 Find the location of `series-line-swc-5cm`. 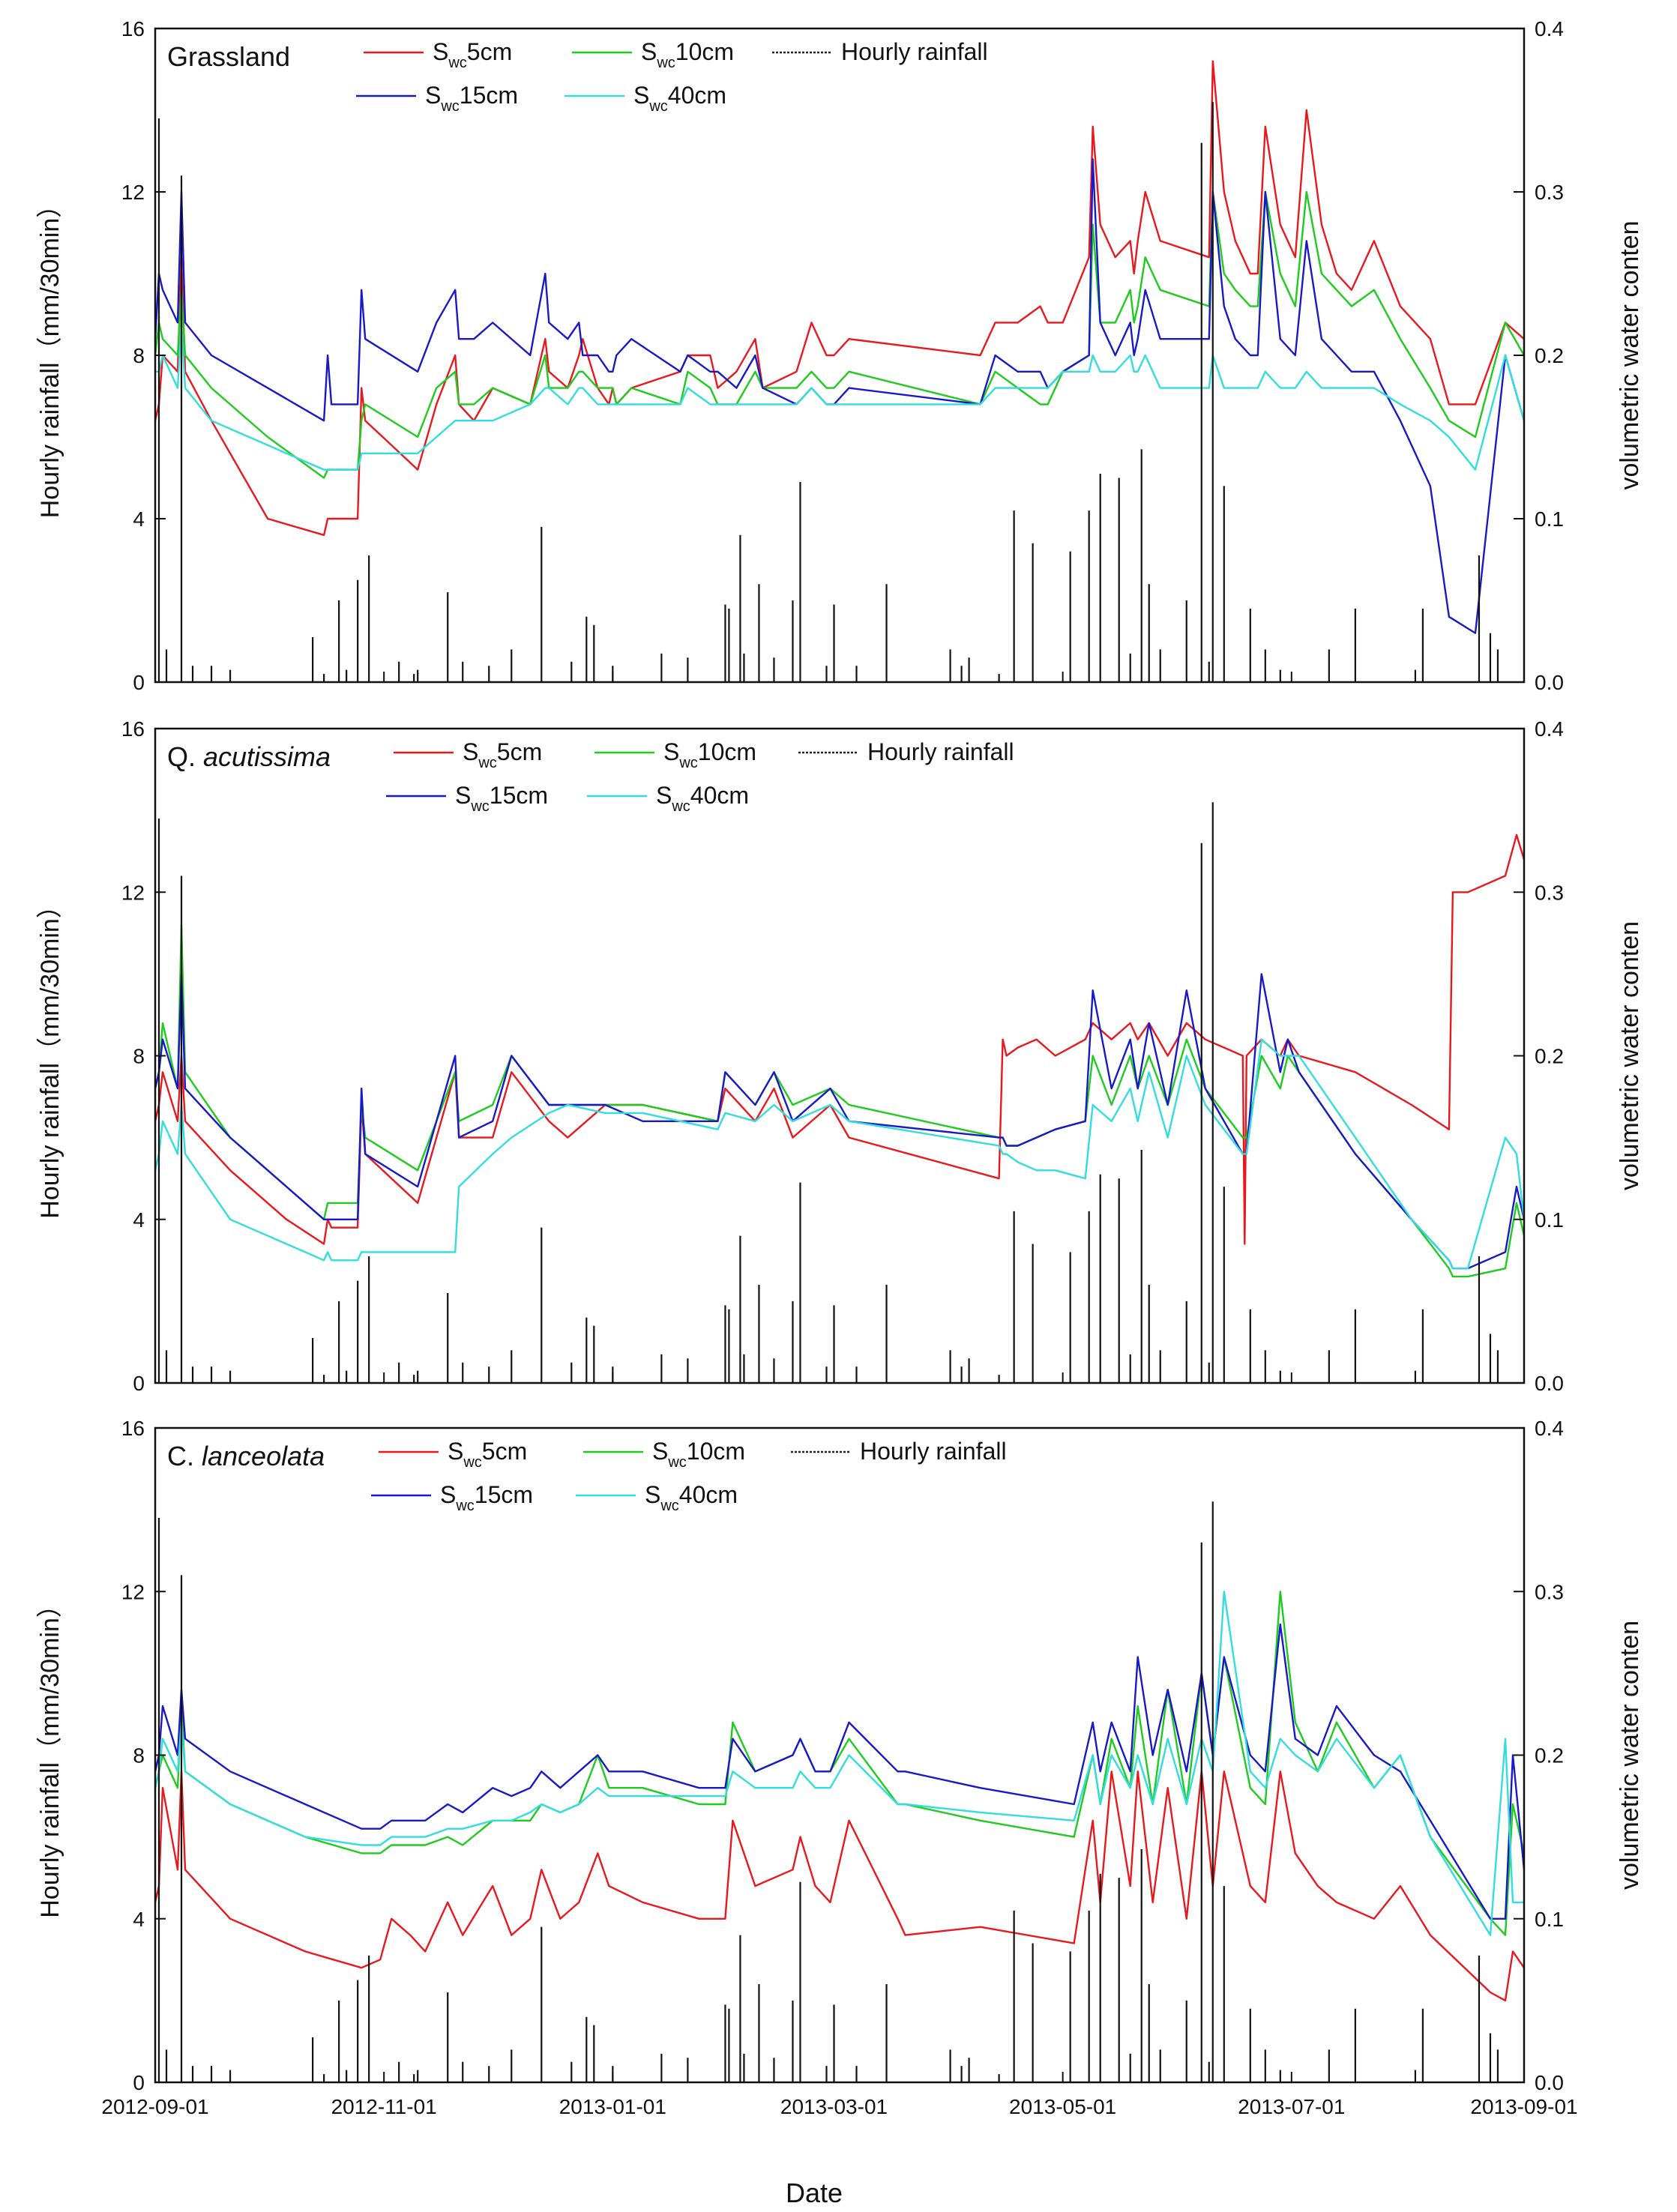

series-line-swc-5cm is located at coordinates (839, 1886).